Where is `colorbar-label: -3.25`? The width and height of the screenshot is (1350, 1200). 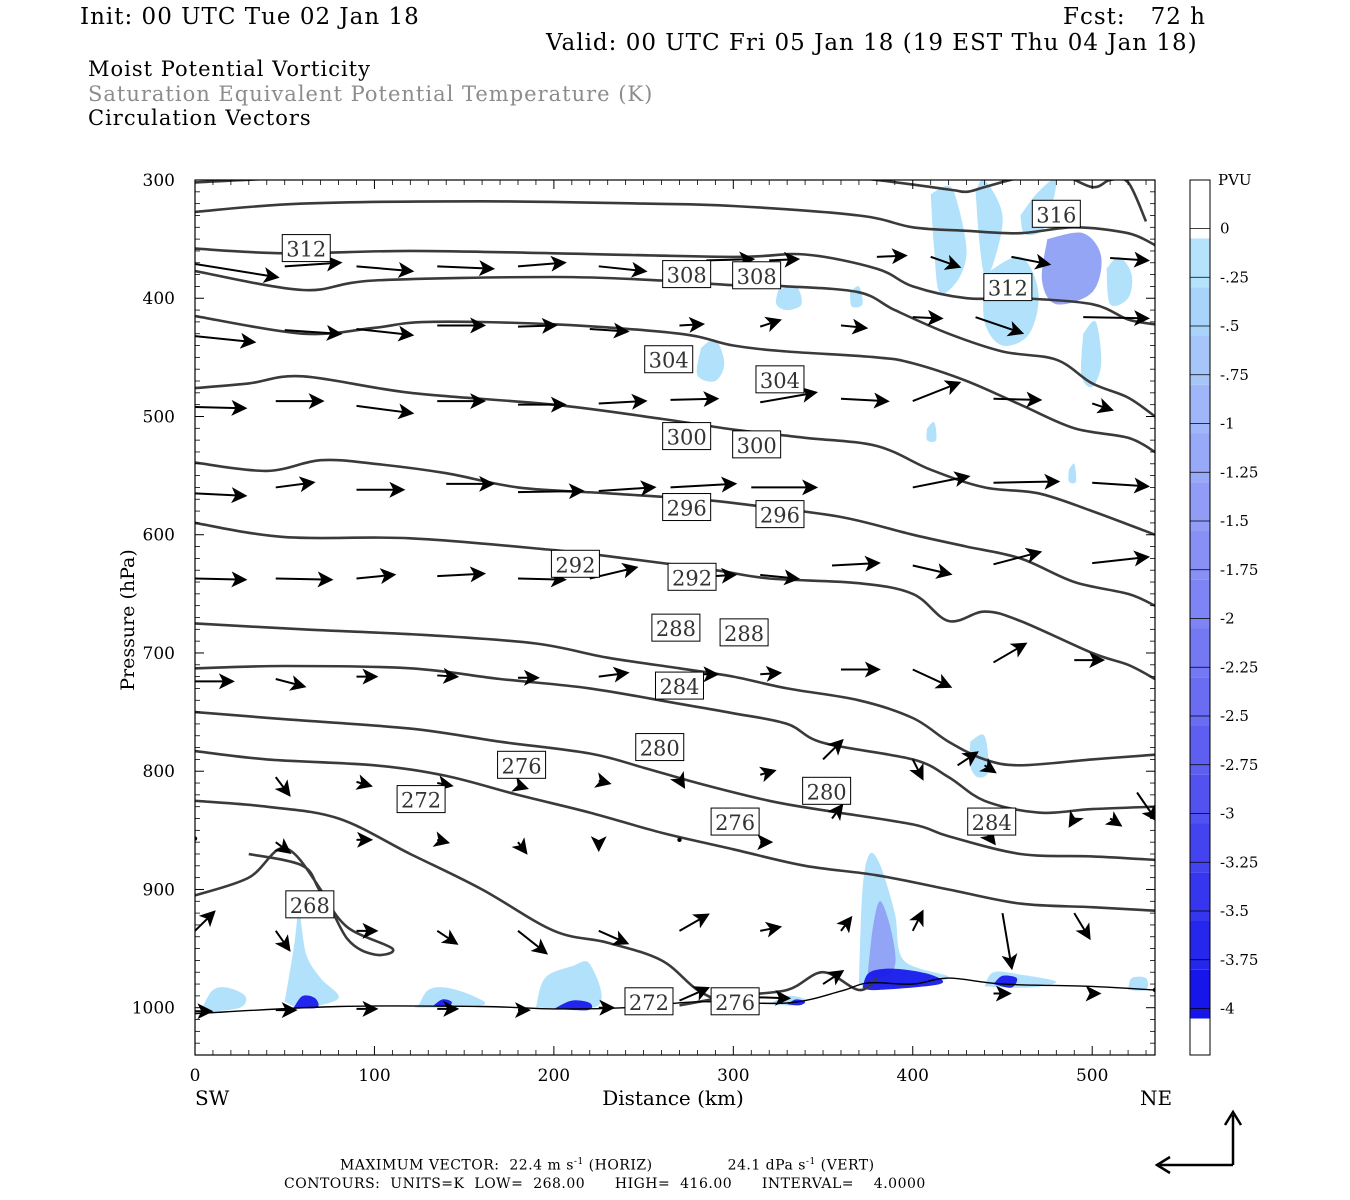 colorbar-label: -3.25 is located at coordinates (1239, 862).